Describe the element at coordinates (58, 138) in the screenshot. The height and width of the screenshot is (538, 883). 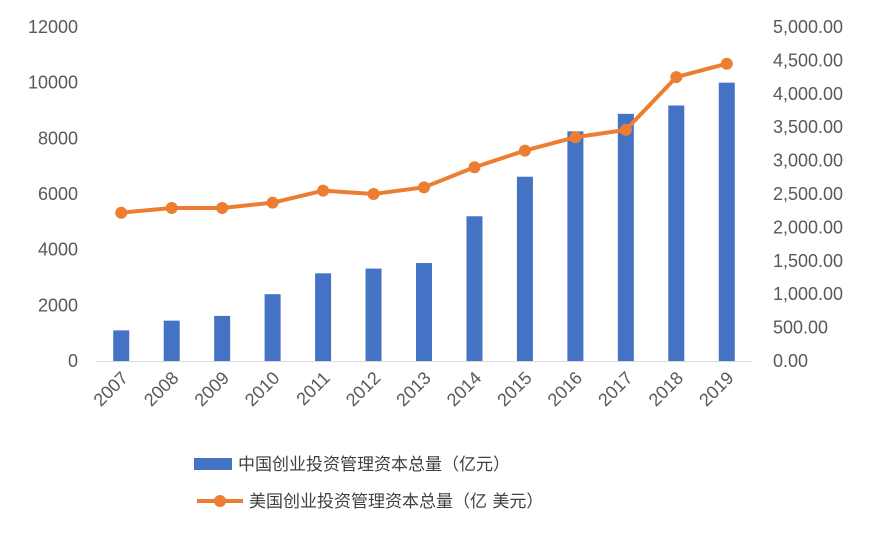
I see `y-left-tick-label: 8000` at that location.